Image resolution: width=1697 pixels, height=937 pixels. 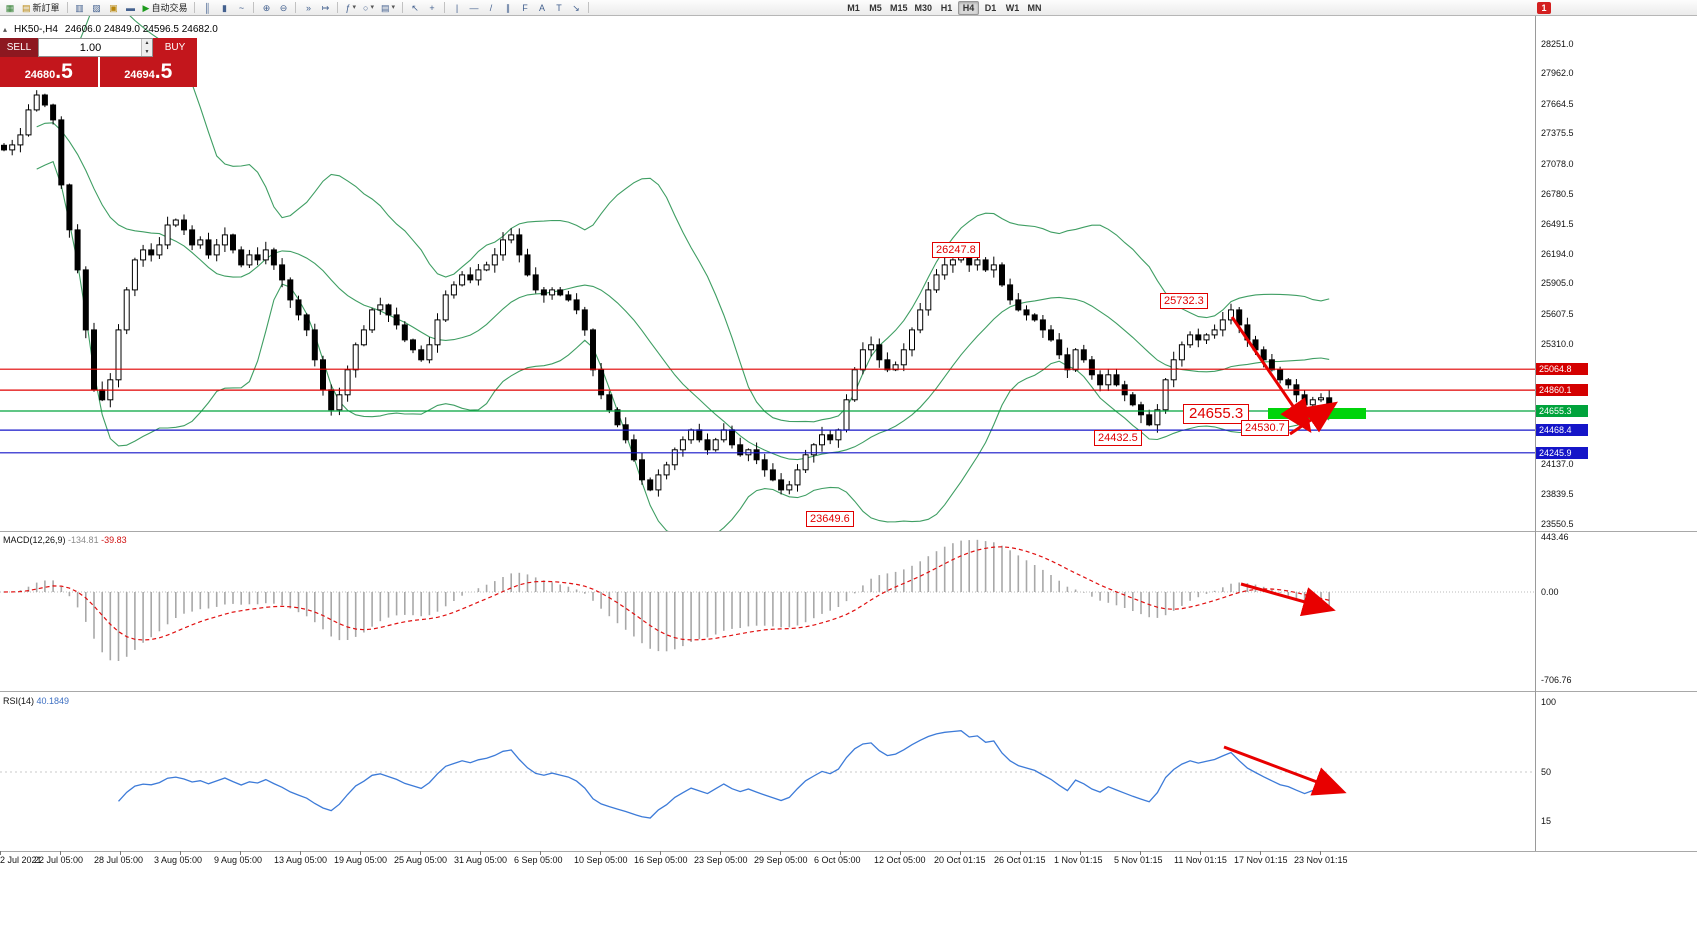 What do you see at coordinates (308, 7) in the screenshot?
I see `auto-scroll-icon: »` at bounding box center [308, 7].